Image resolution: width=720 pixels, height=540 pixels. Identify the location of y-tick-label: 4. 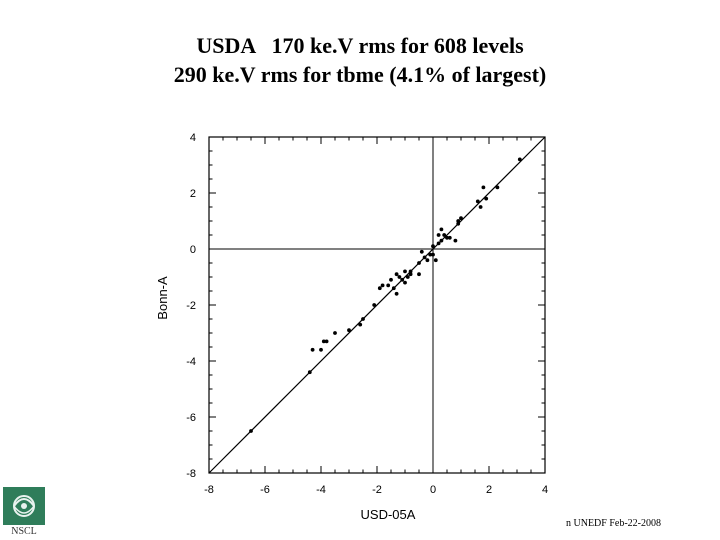
(193, 138).